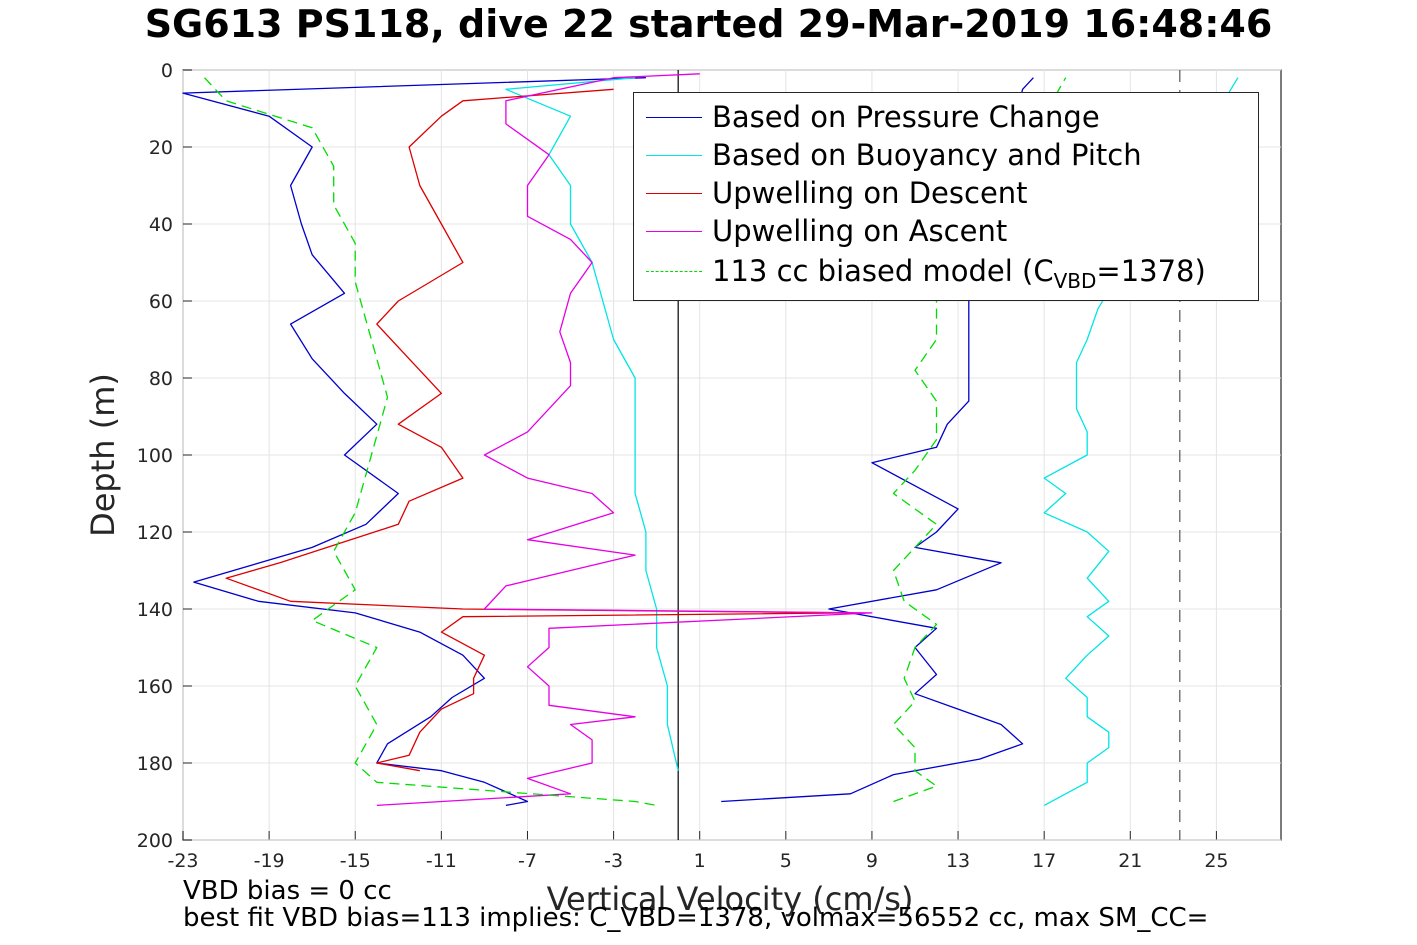  Describe the element at coordinates (161, 379) in the screenshot. I see `y-tick-label: 80` at that location.